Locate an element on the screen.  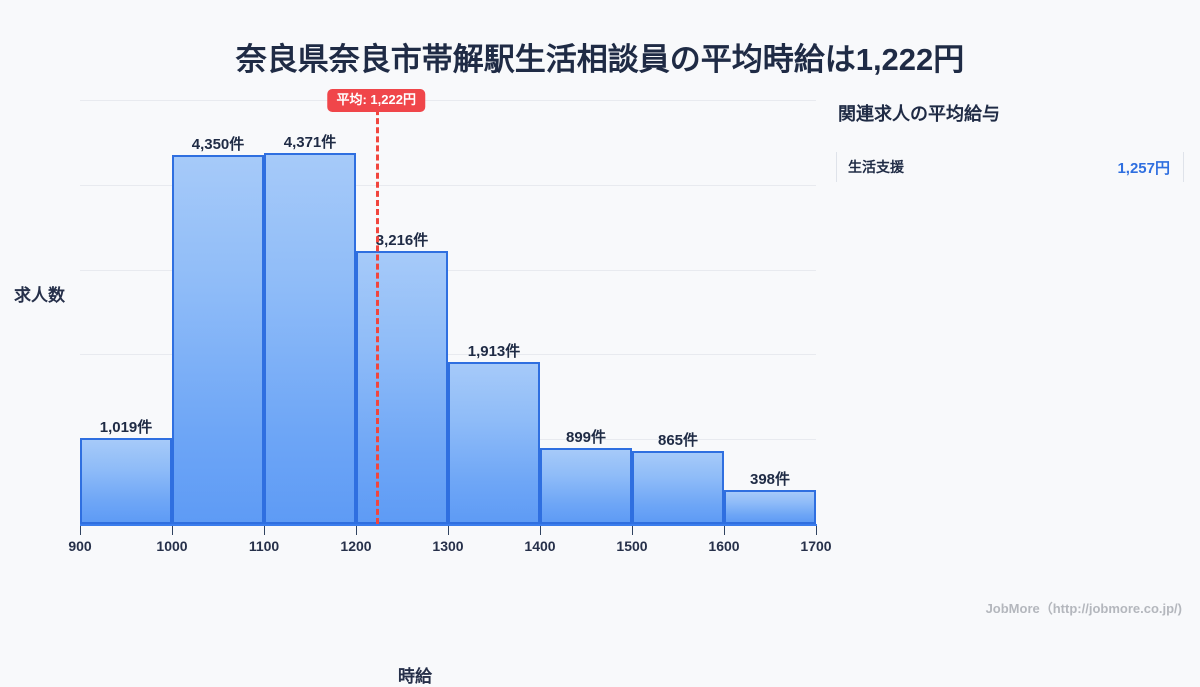
related-salary-panel: 関連求人の平均給与 生活支援 1,257円 is located at coordinates (1010, 141).